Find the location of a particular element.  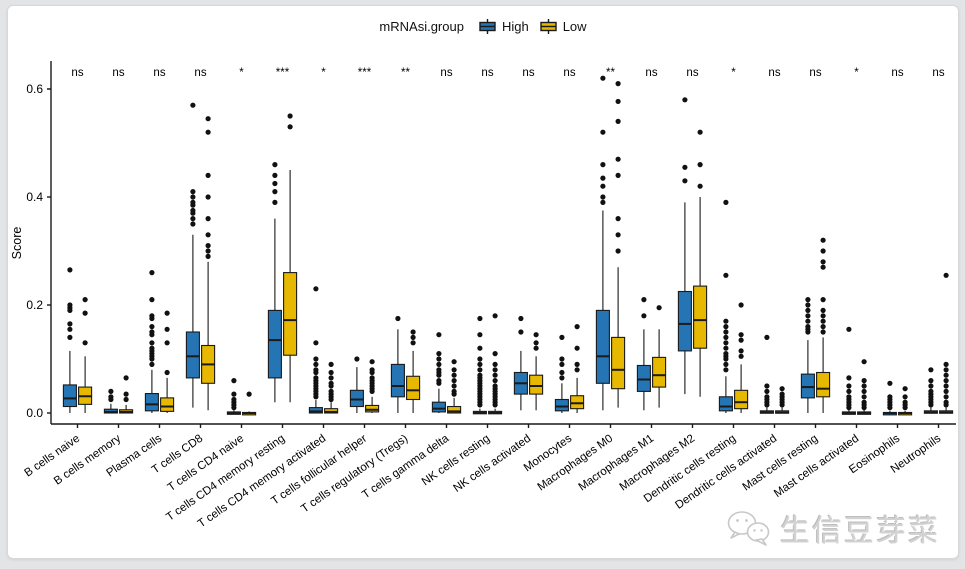

legend-label-high: High is located at coordinates (515, 26).